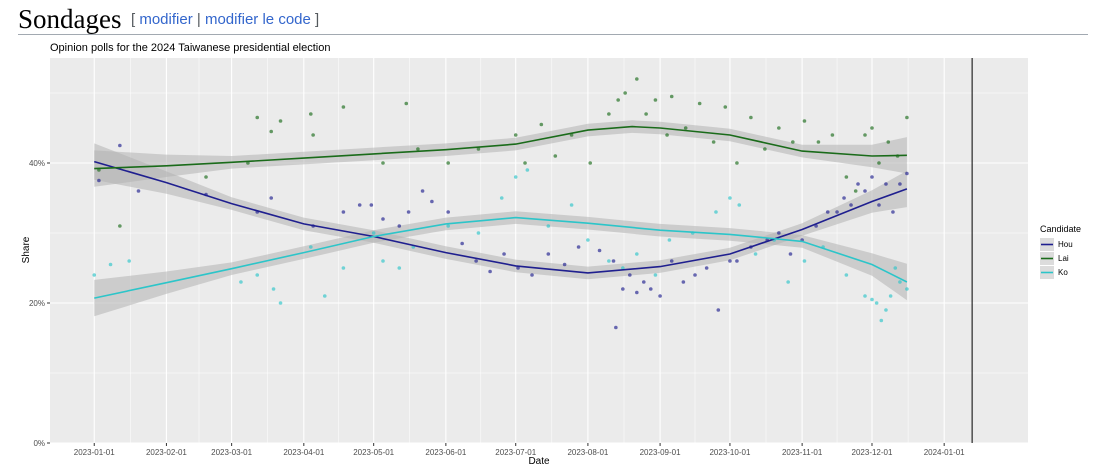 Image resolution: width=1100 pixels, height=476 pixels. What do you see at coordinates (166, 19) in the screenshot?
I see `edit-link: modifier` at bounding box center [166, 19].